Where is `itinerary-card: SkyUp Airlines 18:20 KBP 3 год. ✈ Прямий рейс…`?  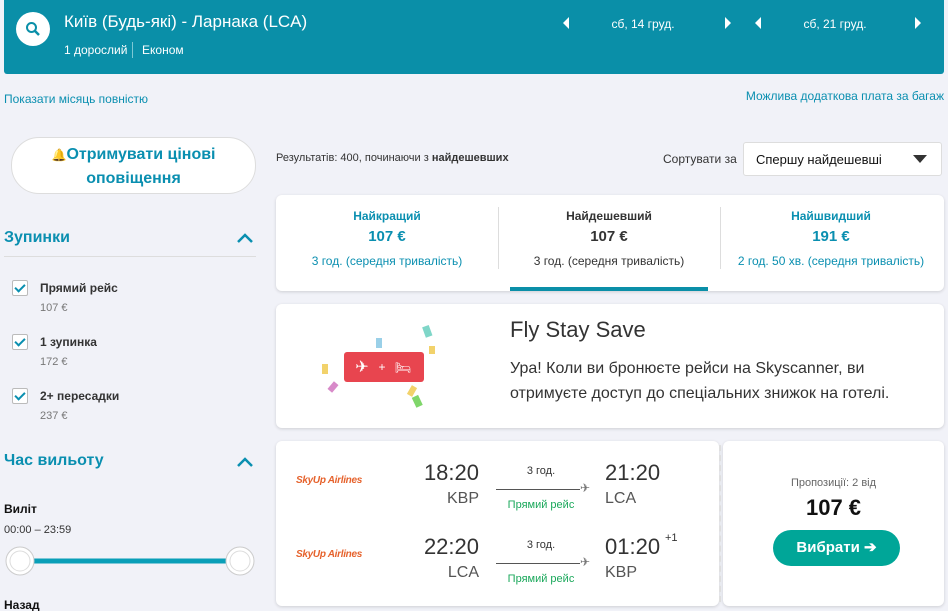 itinerary-card: SkyUp Airlines 18:20 KBP 3 год. ✈ Прямий рейс… is located at coordinates (497, 523).